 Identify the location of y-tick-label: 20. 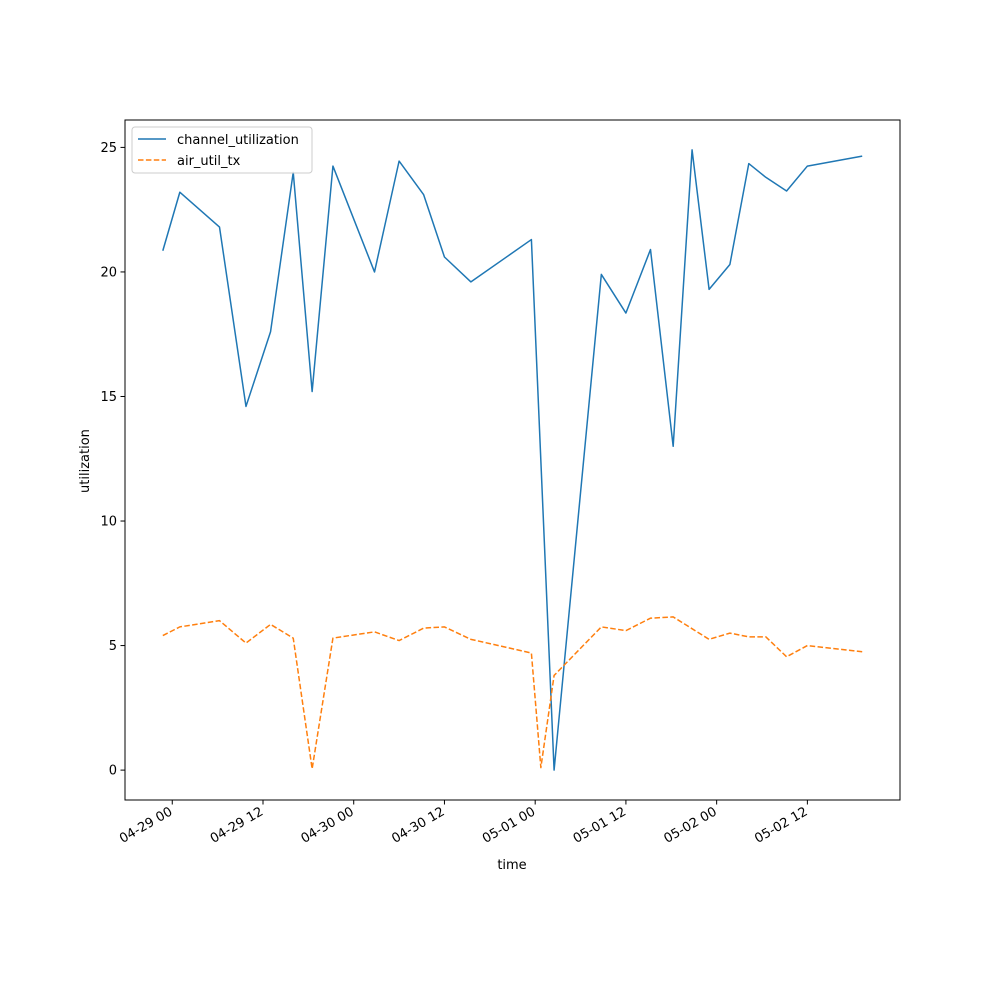
(108, 272).